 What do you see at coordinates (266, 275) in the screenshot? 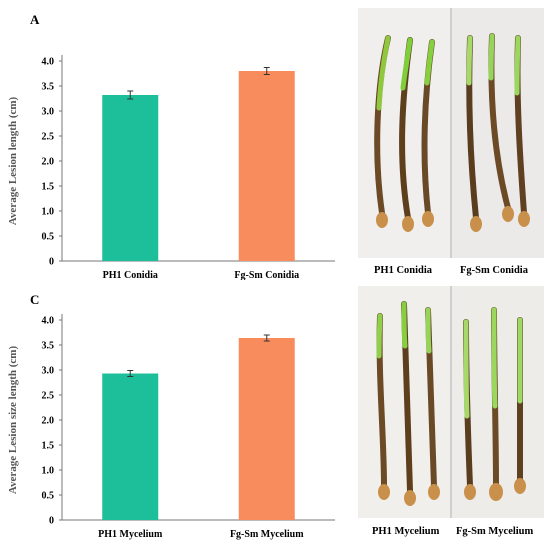
I see `x-tick-label: Fg-Sm Conidia` at bounding box center [266, 275].